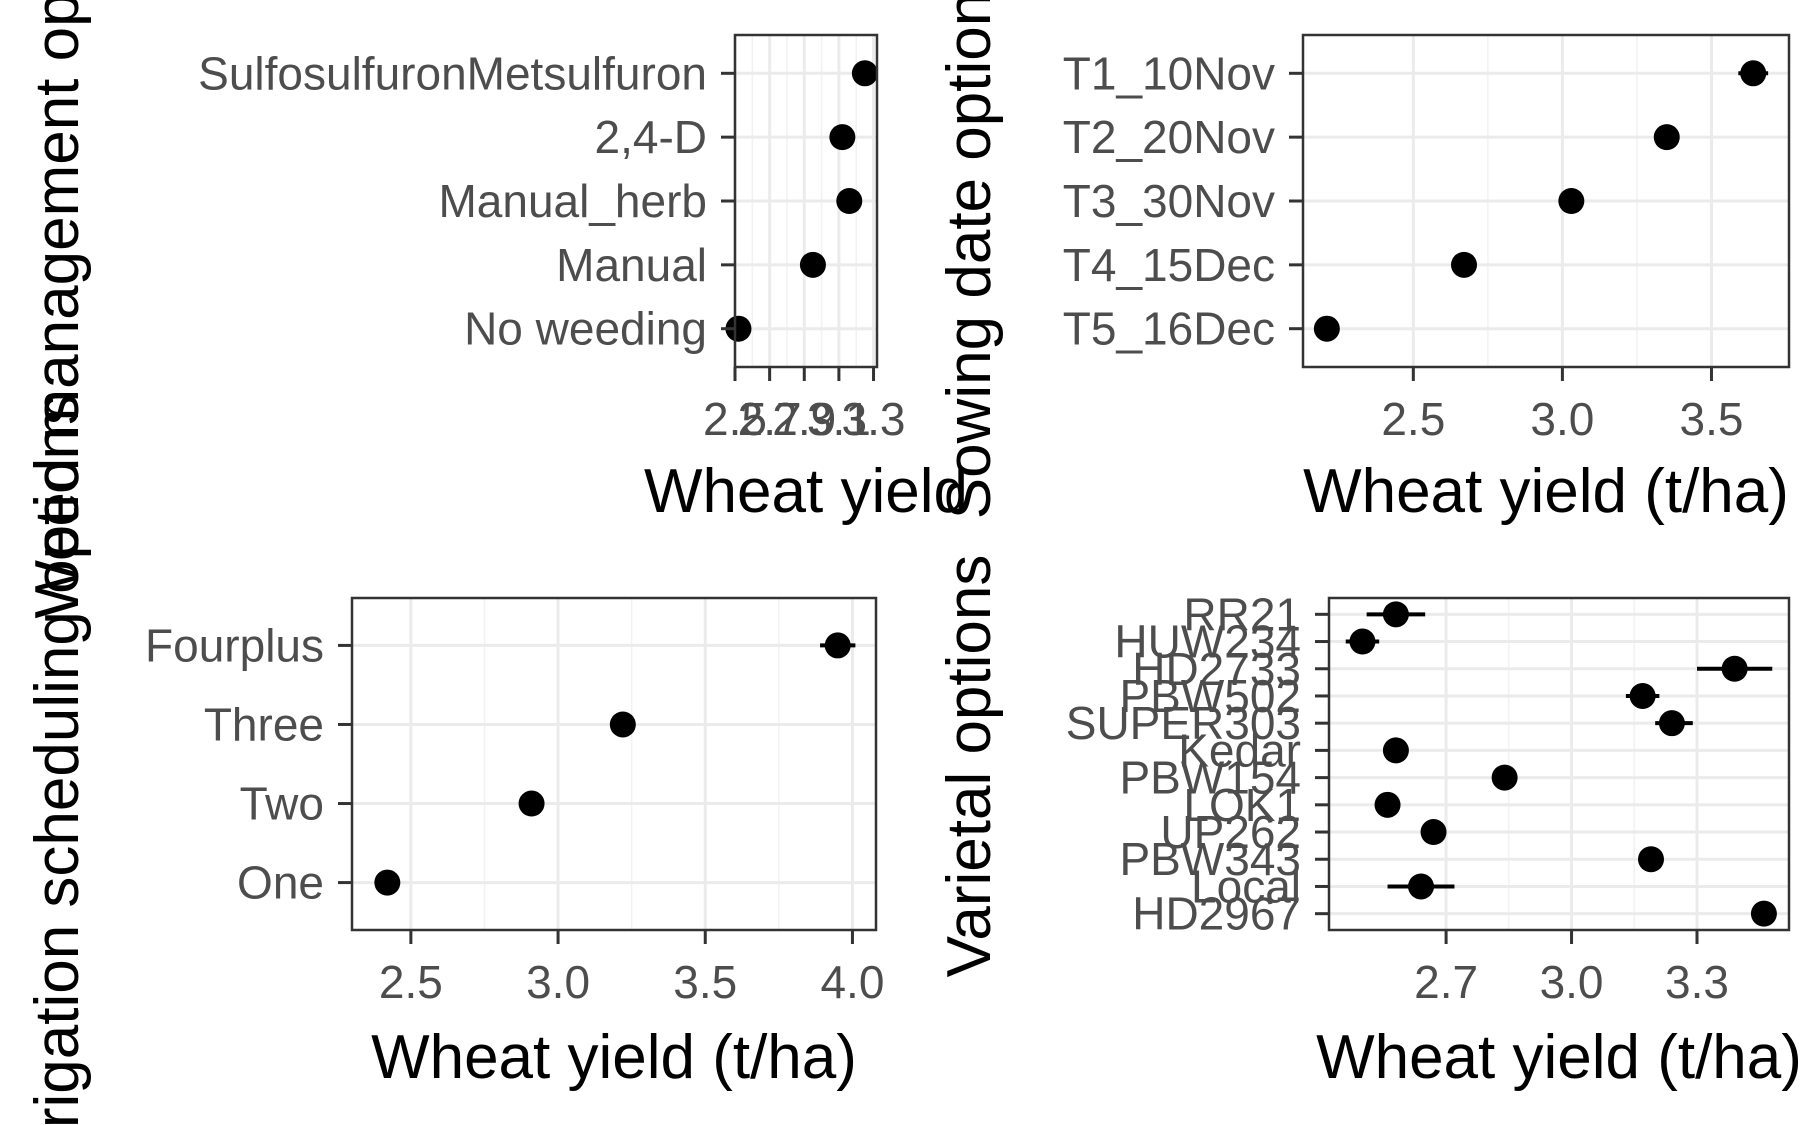  Describe the element at coordinates (806, 491) in the screenshot. I see `x-axis-title: Wheat yield` at that location.